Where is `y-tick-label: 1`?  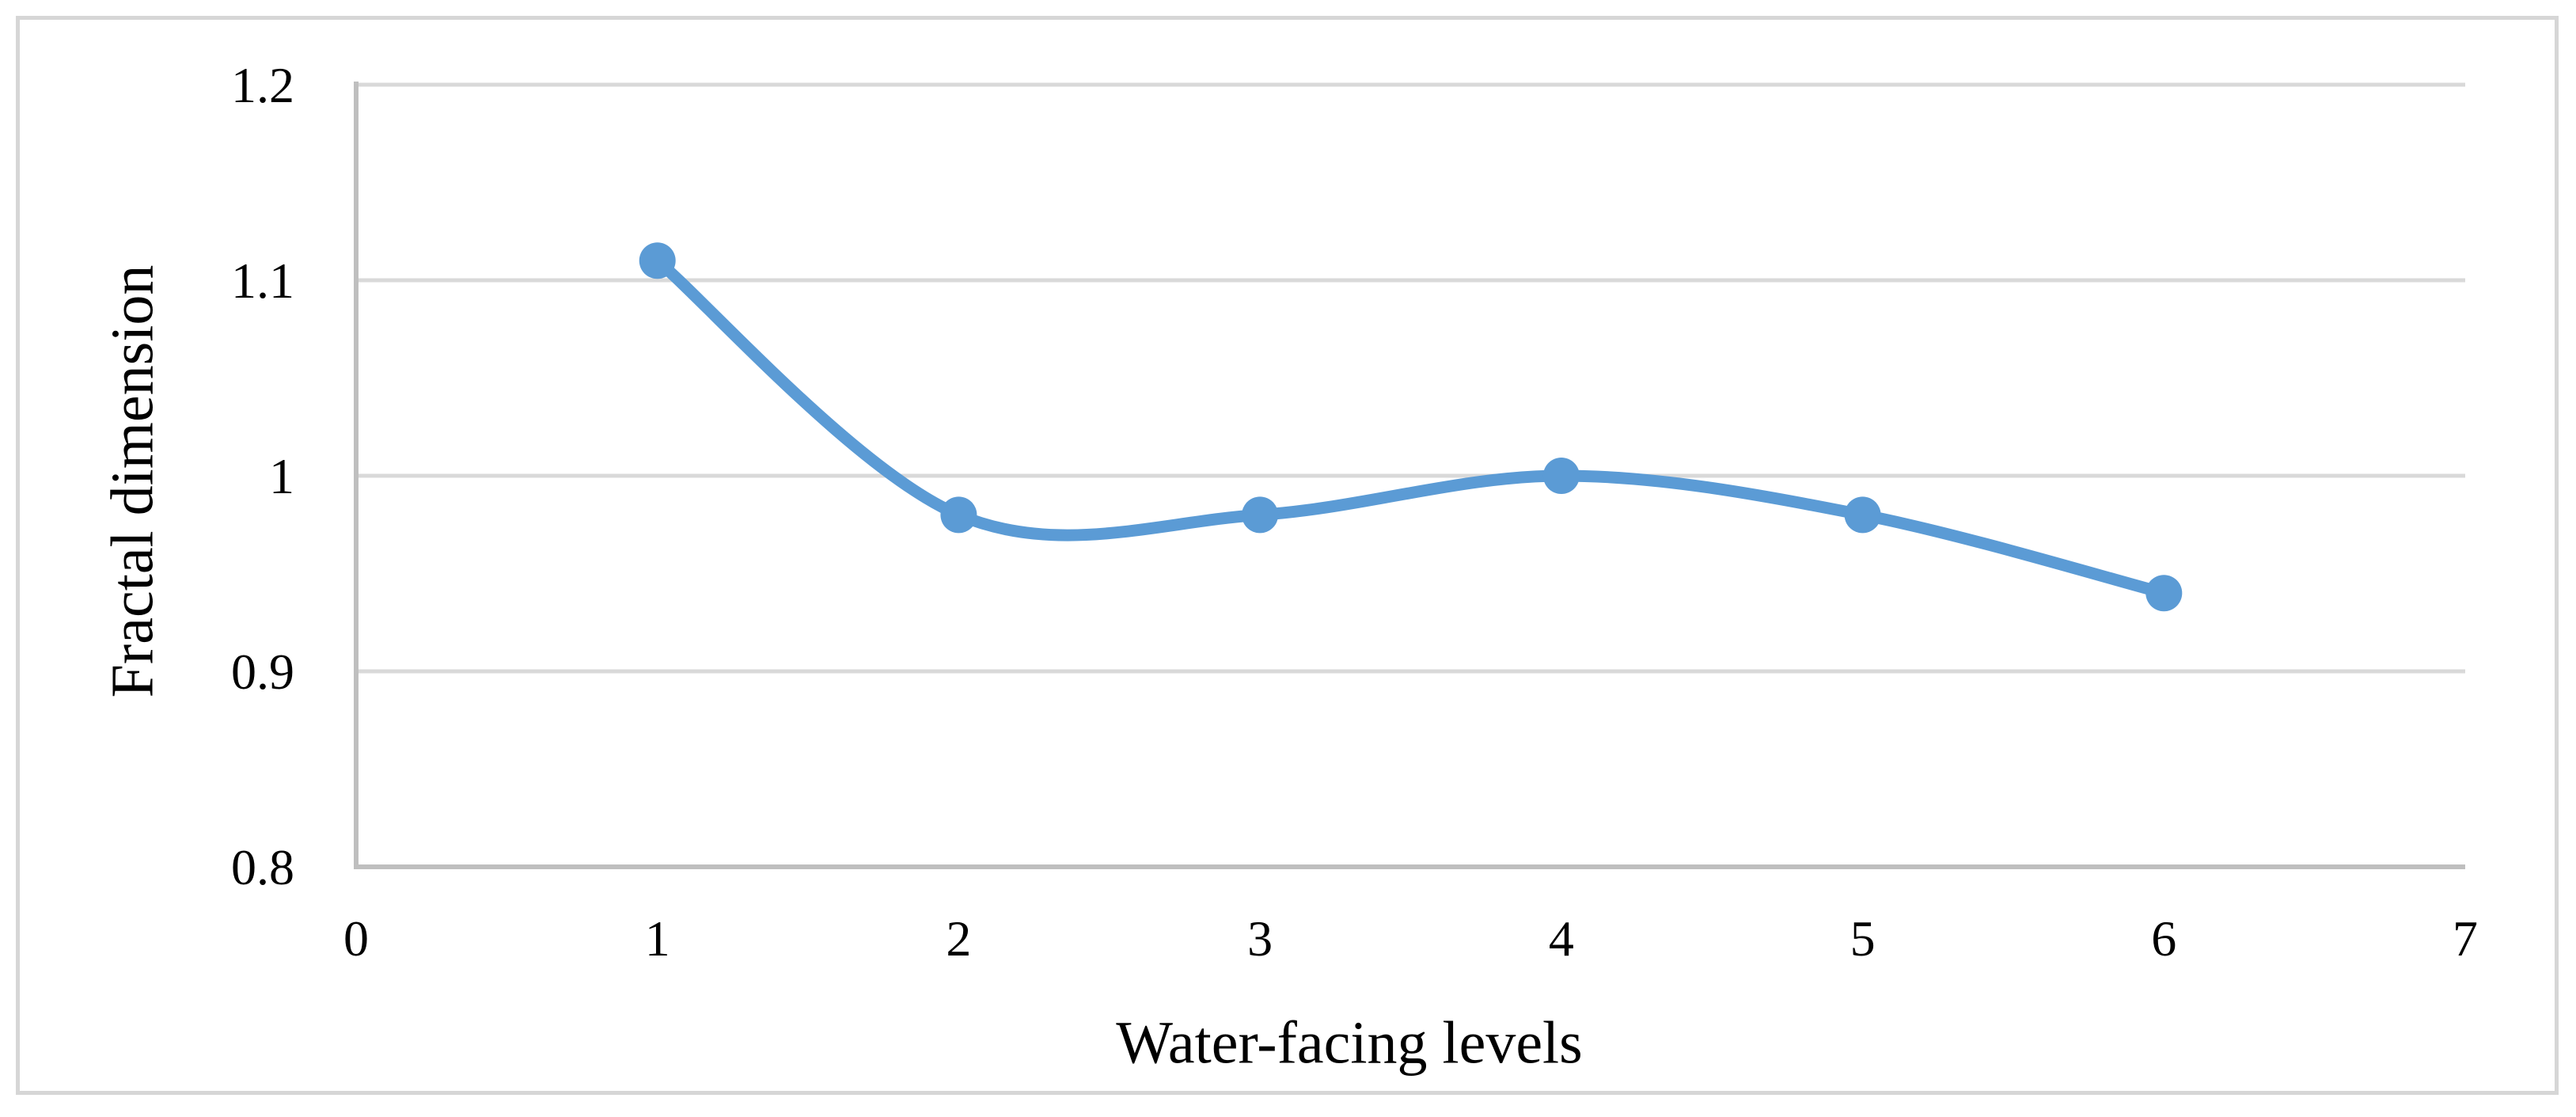
y-tick-label: 1 is located at coordinates (281, 476).